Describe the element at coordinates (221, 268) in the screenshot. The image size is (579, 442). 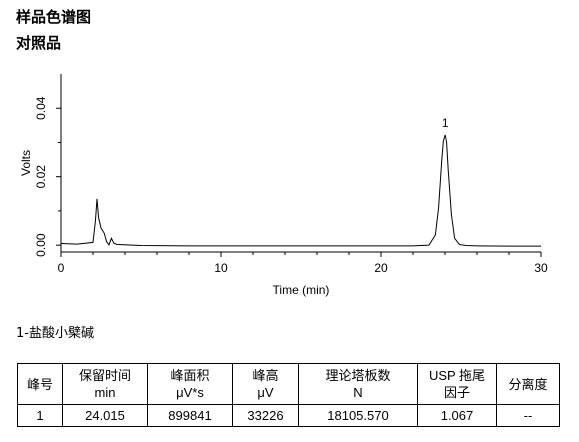
I see `x-tick-label: 10` at that location.